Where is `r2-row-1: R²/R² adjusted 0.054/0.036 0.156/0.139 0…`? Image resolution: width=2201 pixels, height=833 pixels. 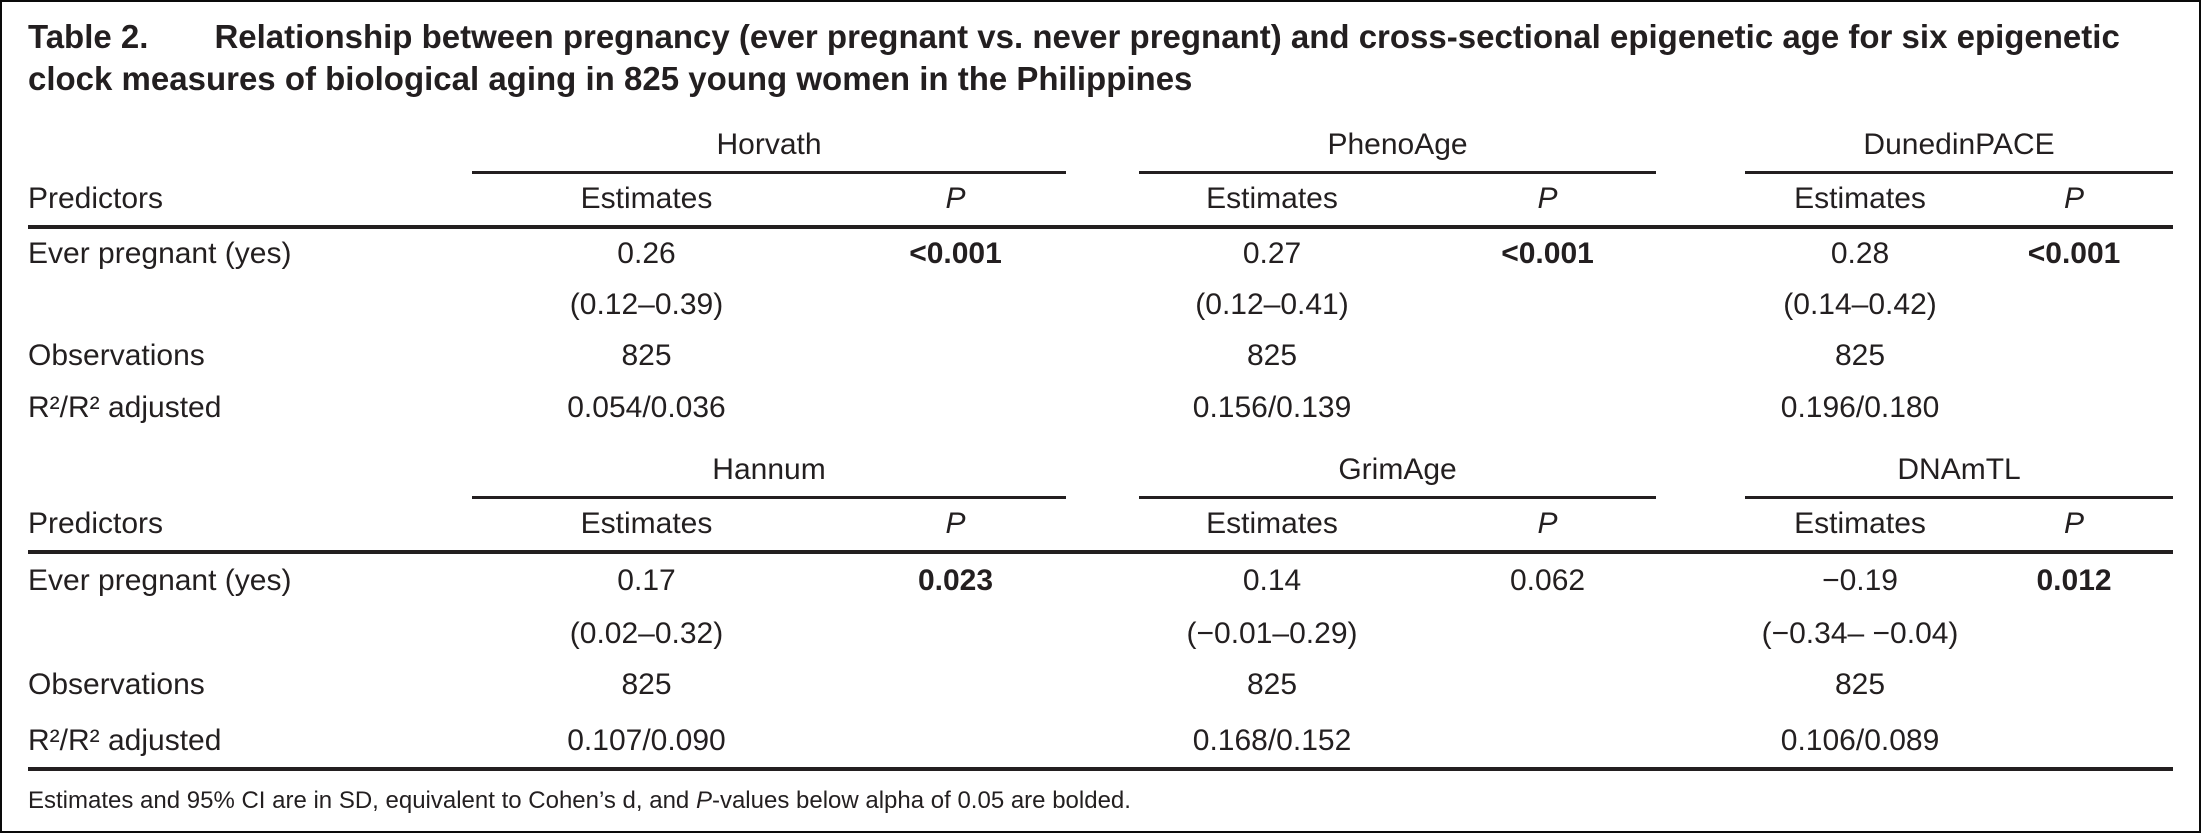 r2-row-1: R²/R² adjusted 0.054/0.036 0.156/0.139 0… is located at coordinates (1100, 408).